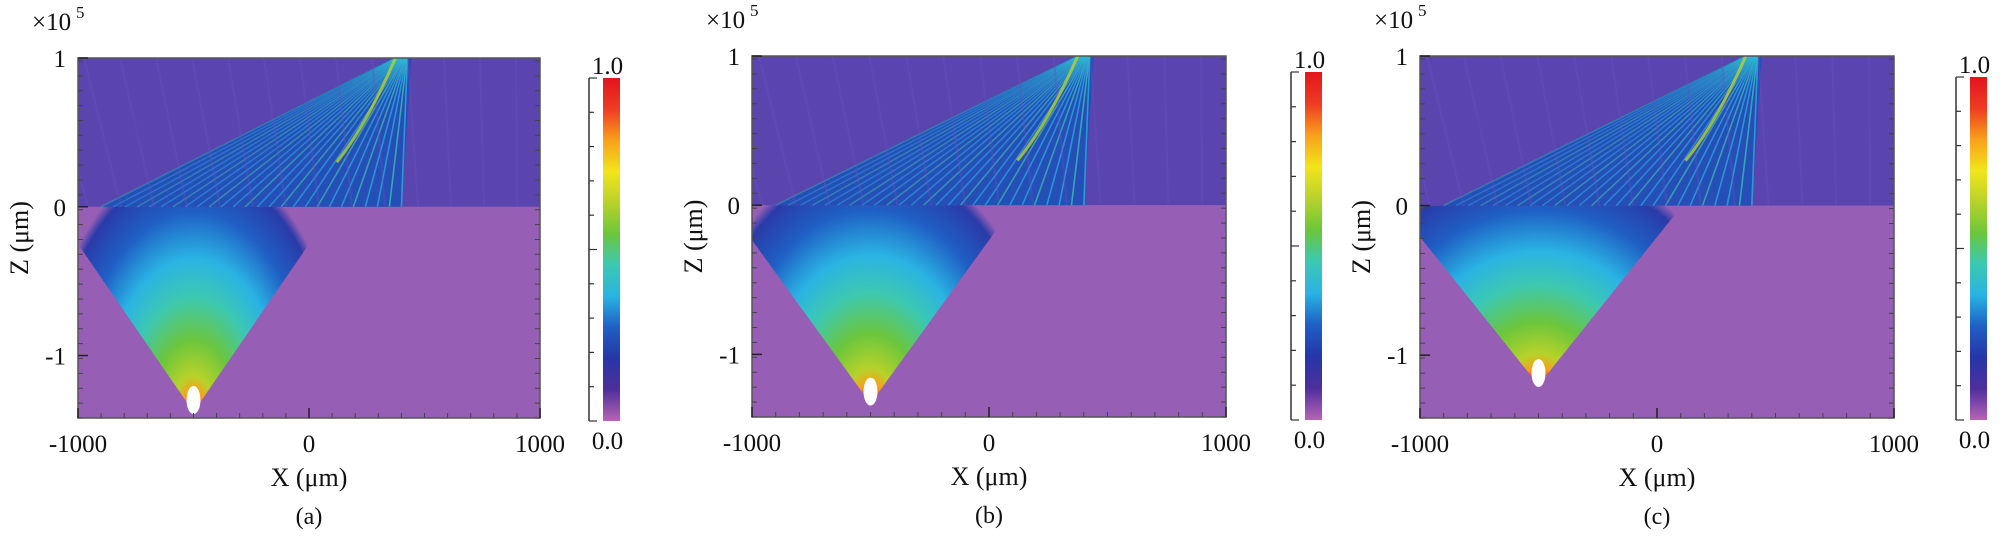  Describe the element at coordinates (989, 476) in the screenshot. I see `x-axis-label-b: X (μm)` at that location.